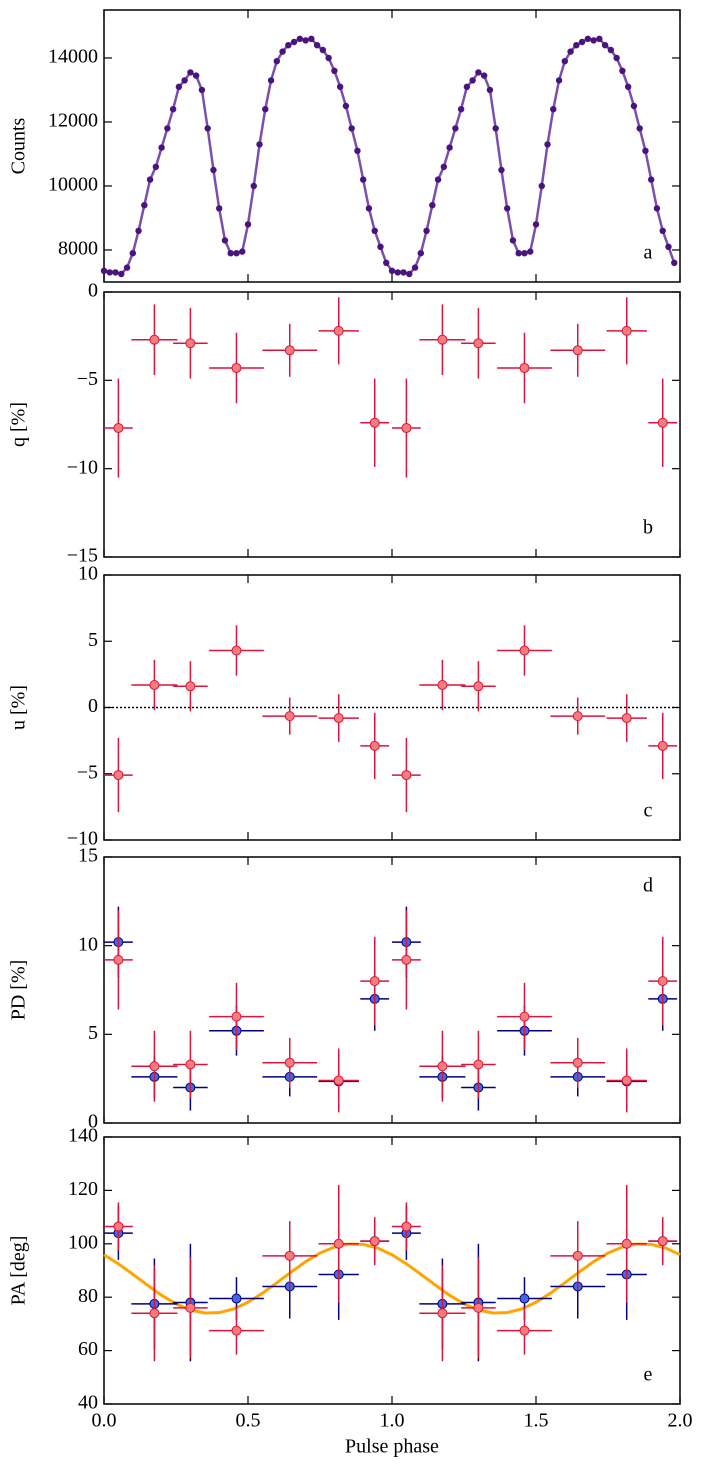  Describe the element at coordinates (88, 1349) in the screenshot. I see `y-tick-label: 60` at that location.